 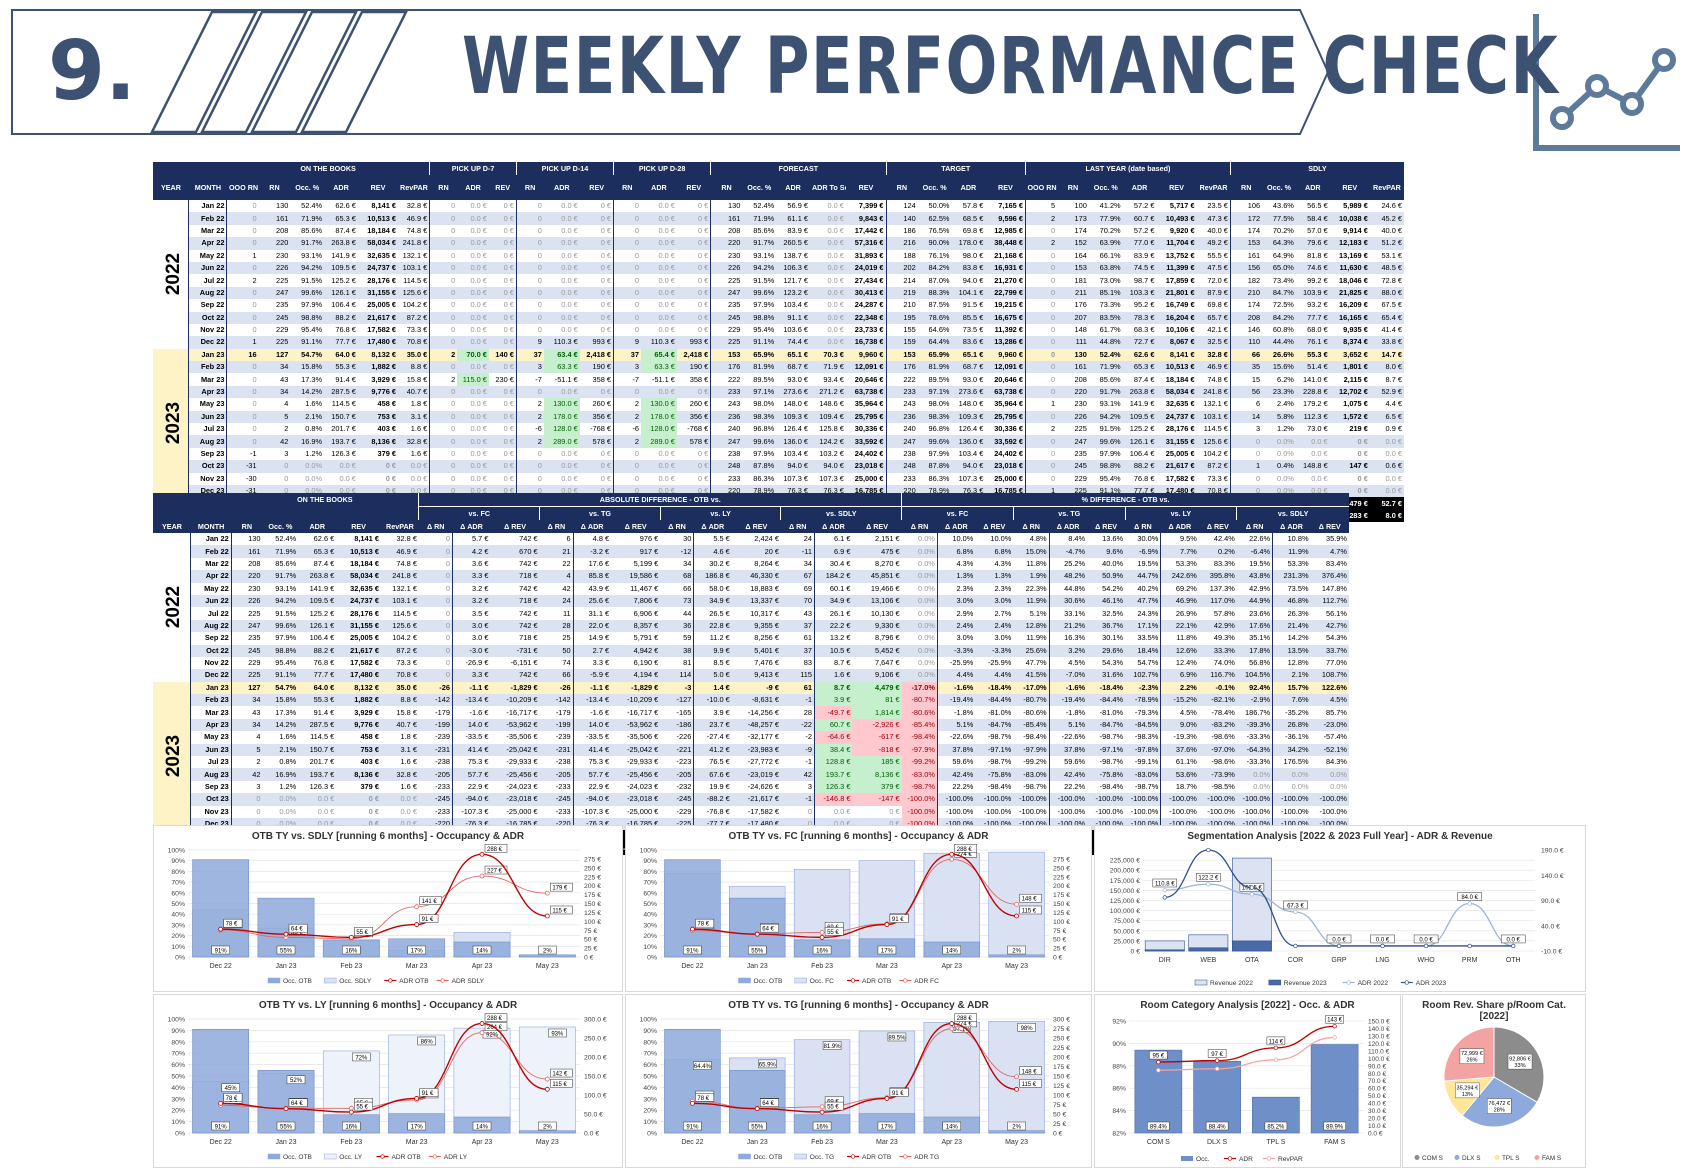 What do you see at coordinates (643, 811) in the screenshot?
I see `table-cell: -25,000 €` at bounding box center [643, 811].